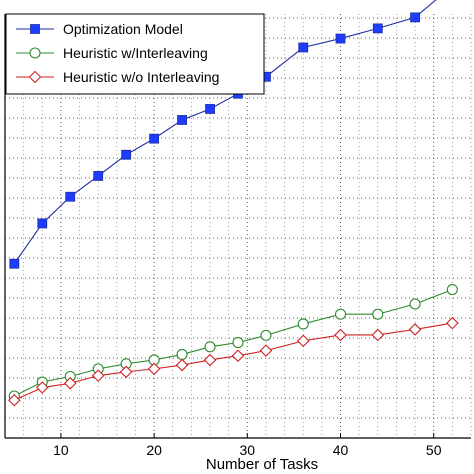 Image resolution: width=474 pixels, height=474 pixels. What do you see at coordinates (123, 29) in the screenshot?
I see `legend-label: Optimization Model` at bounding box center [123, 29].